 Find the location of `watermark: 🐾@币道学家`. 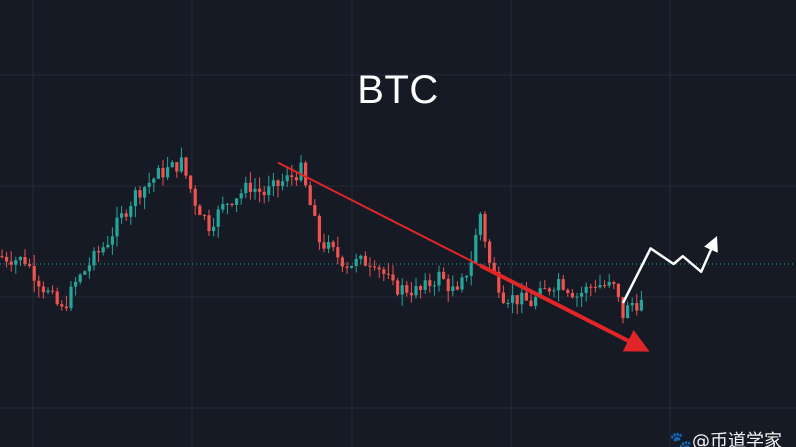

watermark: 🐾@币道学家 is located at coordinates (726, 437).